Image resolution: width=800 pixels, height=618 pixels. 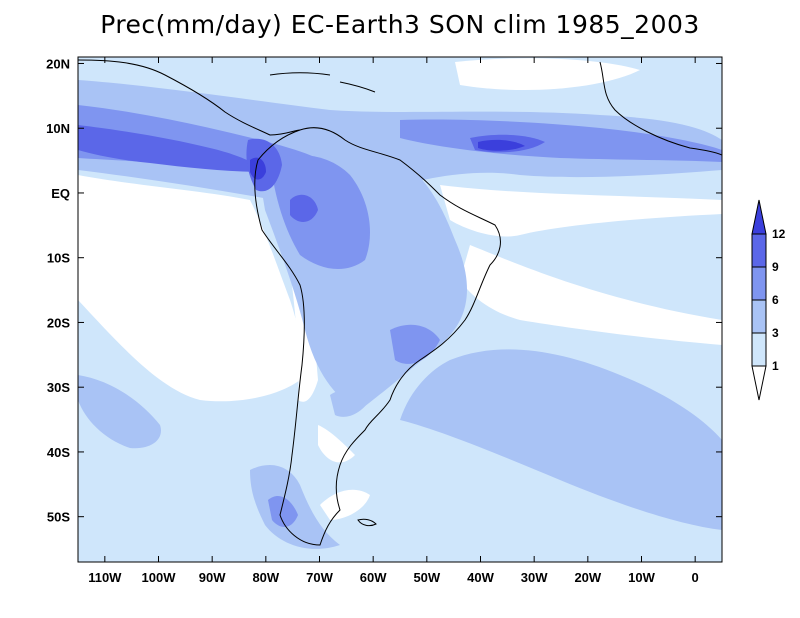 I want to click on lon-tick-label: 30W, so click(x=534, y=577).